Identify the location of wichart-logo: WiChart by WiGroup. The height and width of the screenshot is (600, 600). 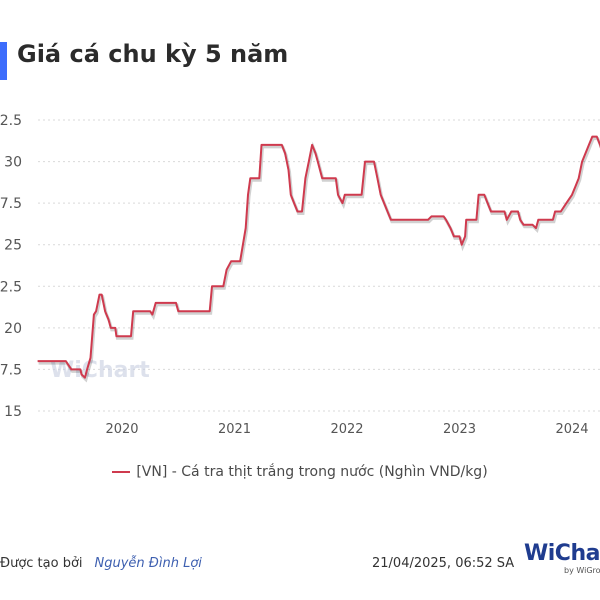
(562, 559).